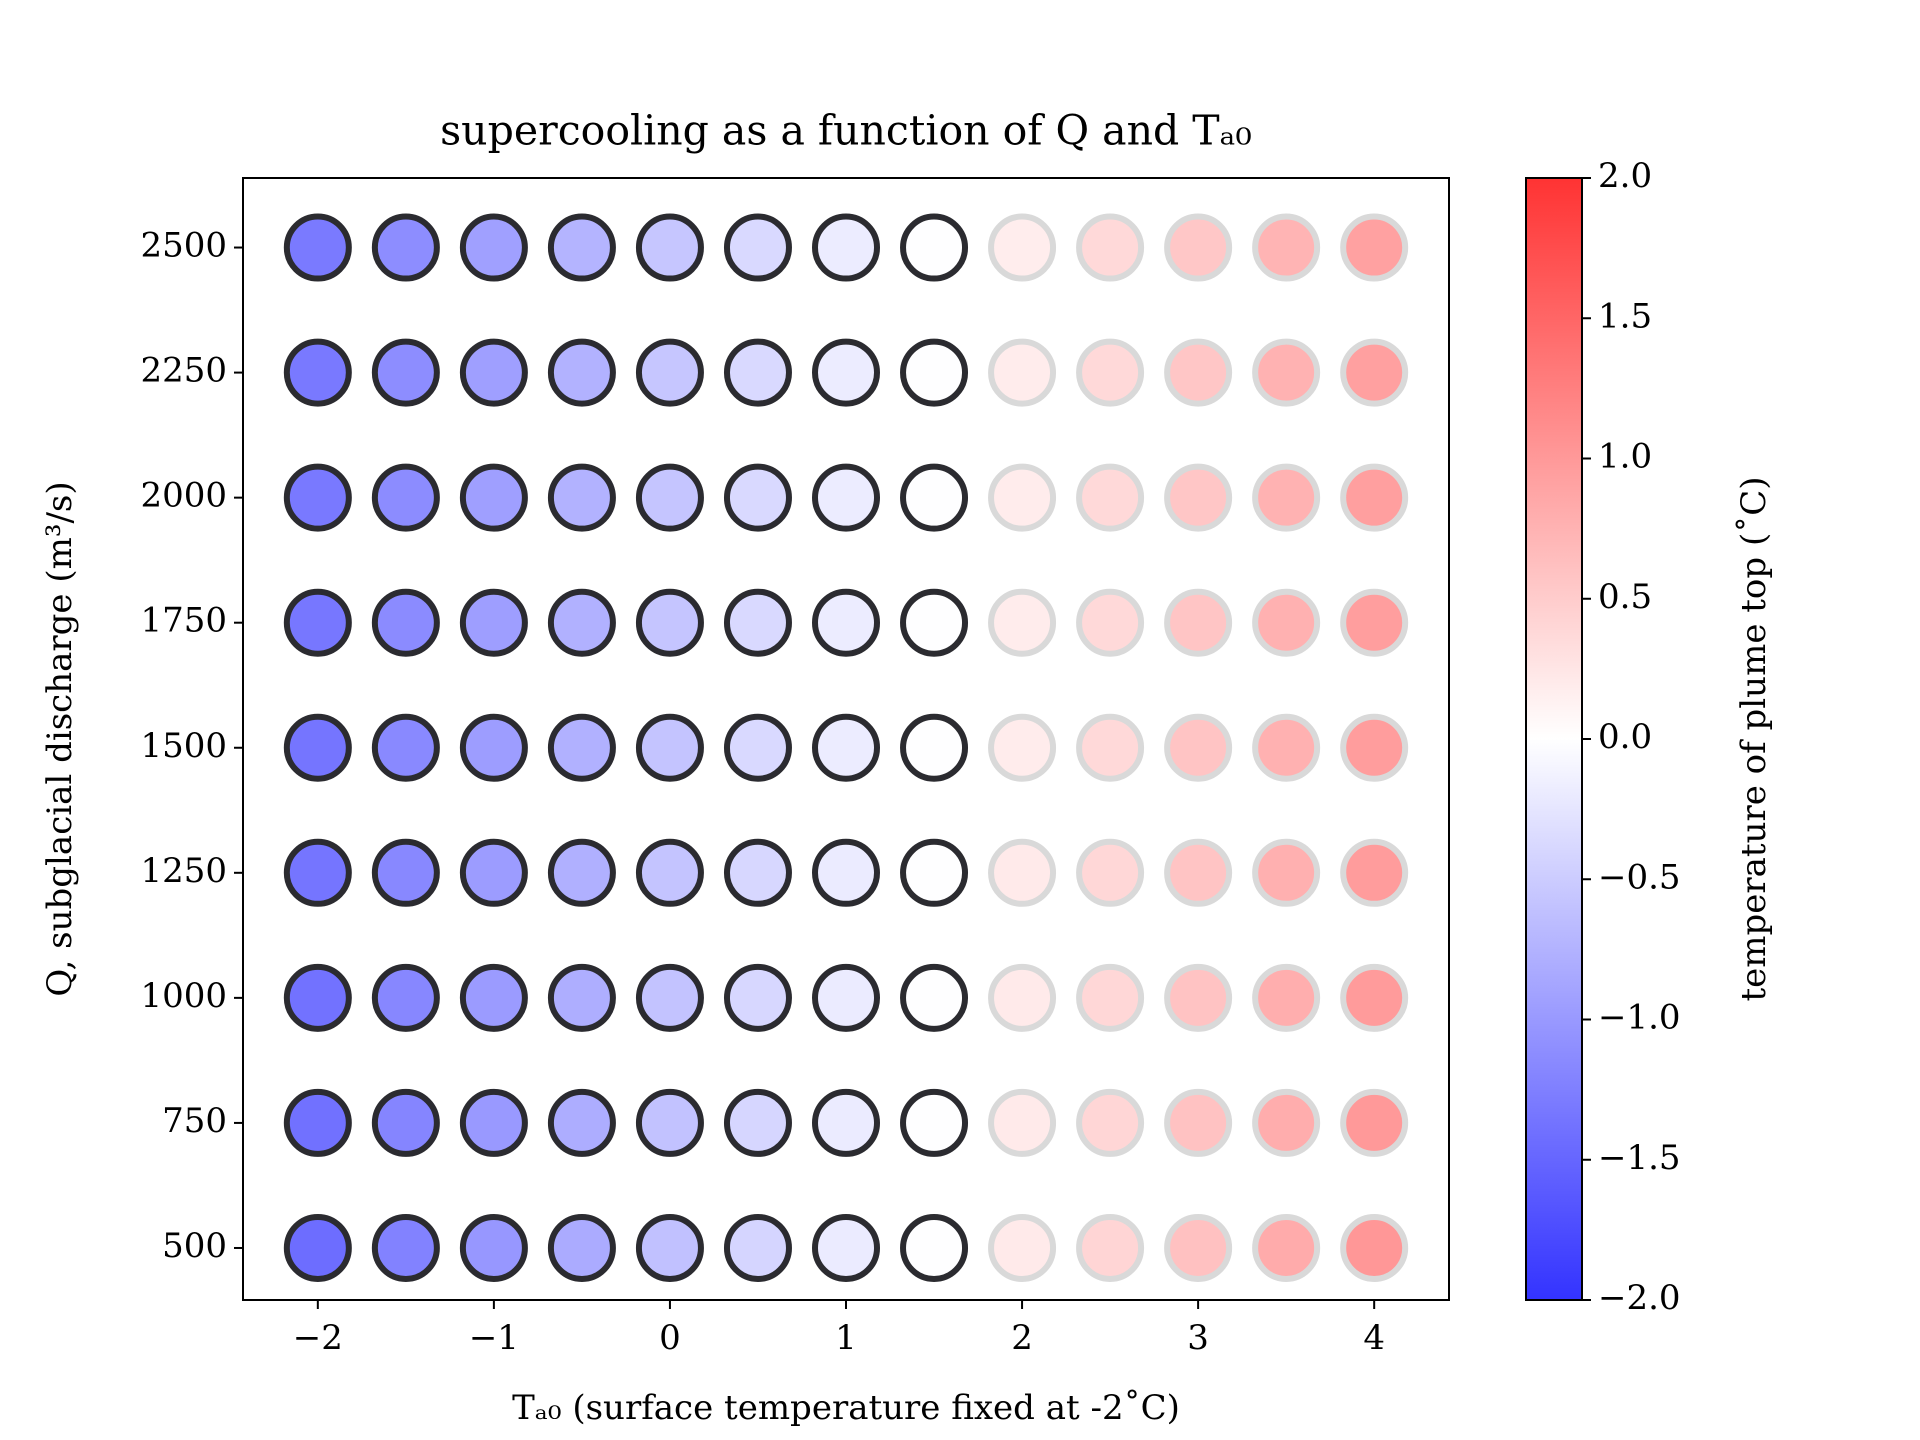 The width and height of the screenshot is (1920, 1440). Describe the element at coordinates (1639, 877) in the screenshot. I see `colorbar-tick-label: −0.5` at that location.